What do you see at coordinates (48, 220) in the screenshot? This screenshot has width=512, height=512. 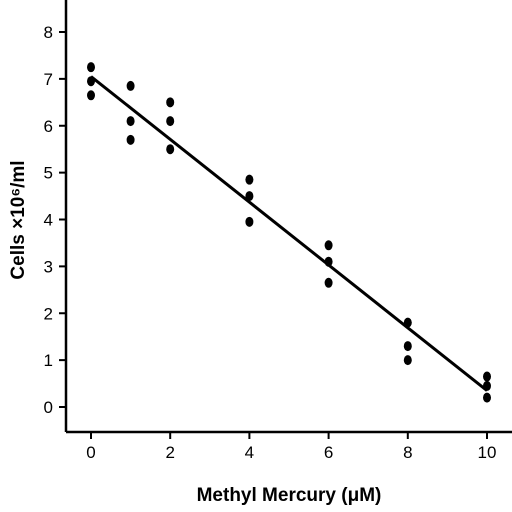 I see `y-tick-label: 4` at bounding box center [48, 220].